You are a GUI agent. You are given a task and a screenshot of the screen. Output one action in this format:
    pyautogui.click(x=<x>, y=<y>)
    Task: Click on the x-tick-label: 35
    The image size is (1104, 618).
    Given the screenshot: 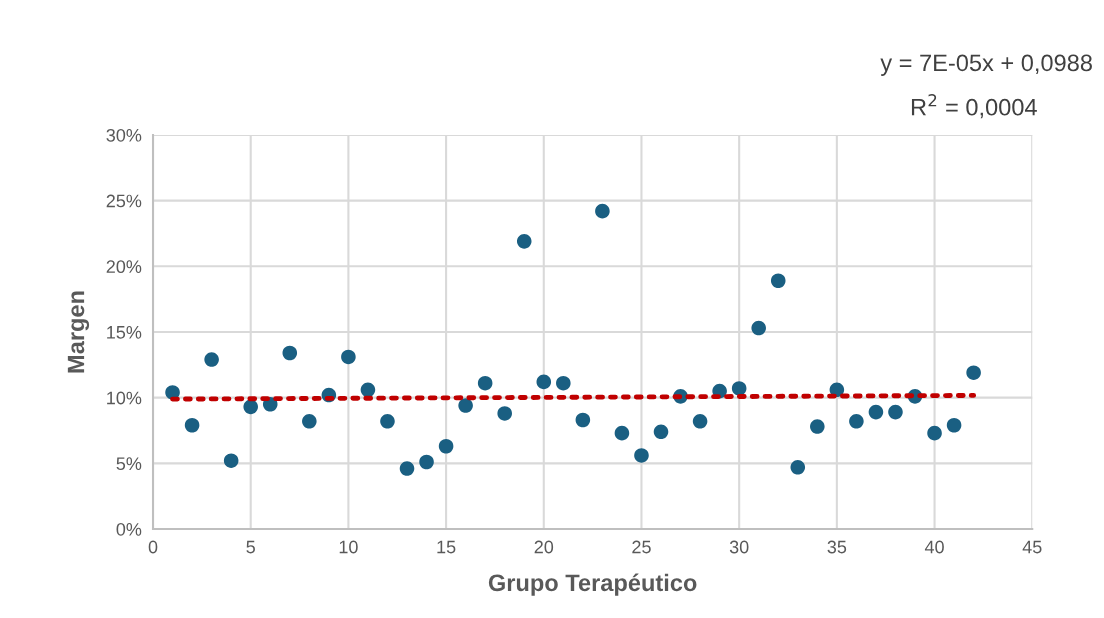 What is the action you would take?
    pyautogui.click(x=837, y=547)
    